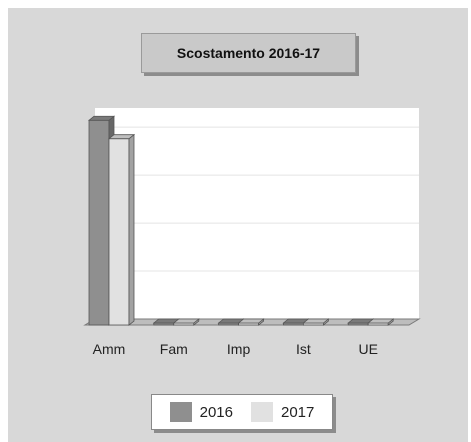 This screenshot has height=442, width=471. I want to click on x-tick-label-ue: UE, so click(367, 349).